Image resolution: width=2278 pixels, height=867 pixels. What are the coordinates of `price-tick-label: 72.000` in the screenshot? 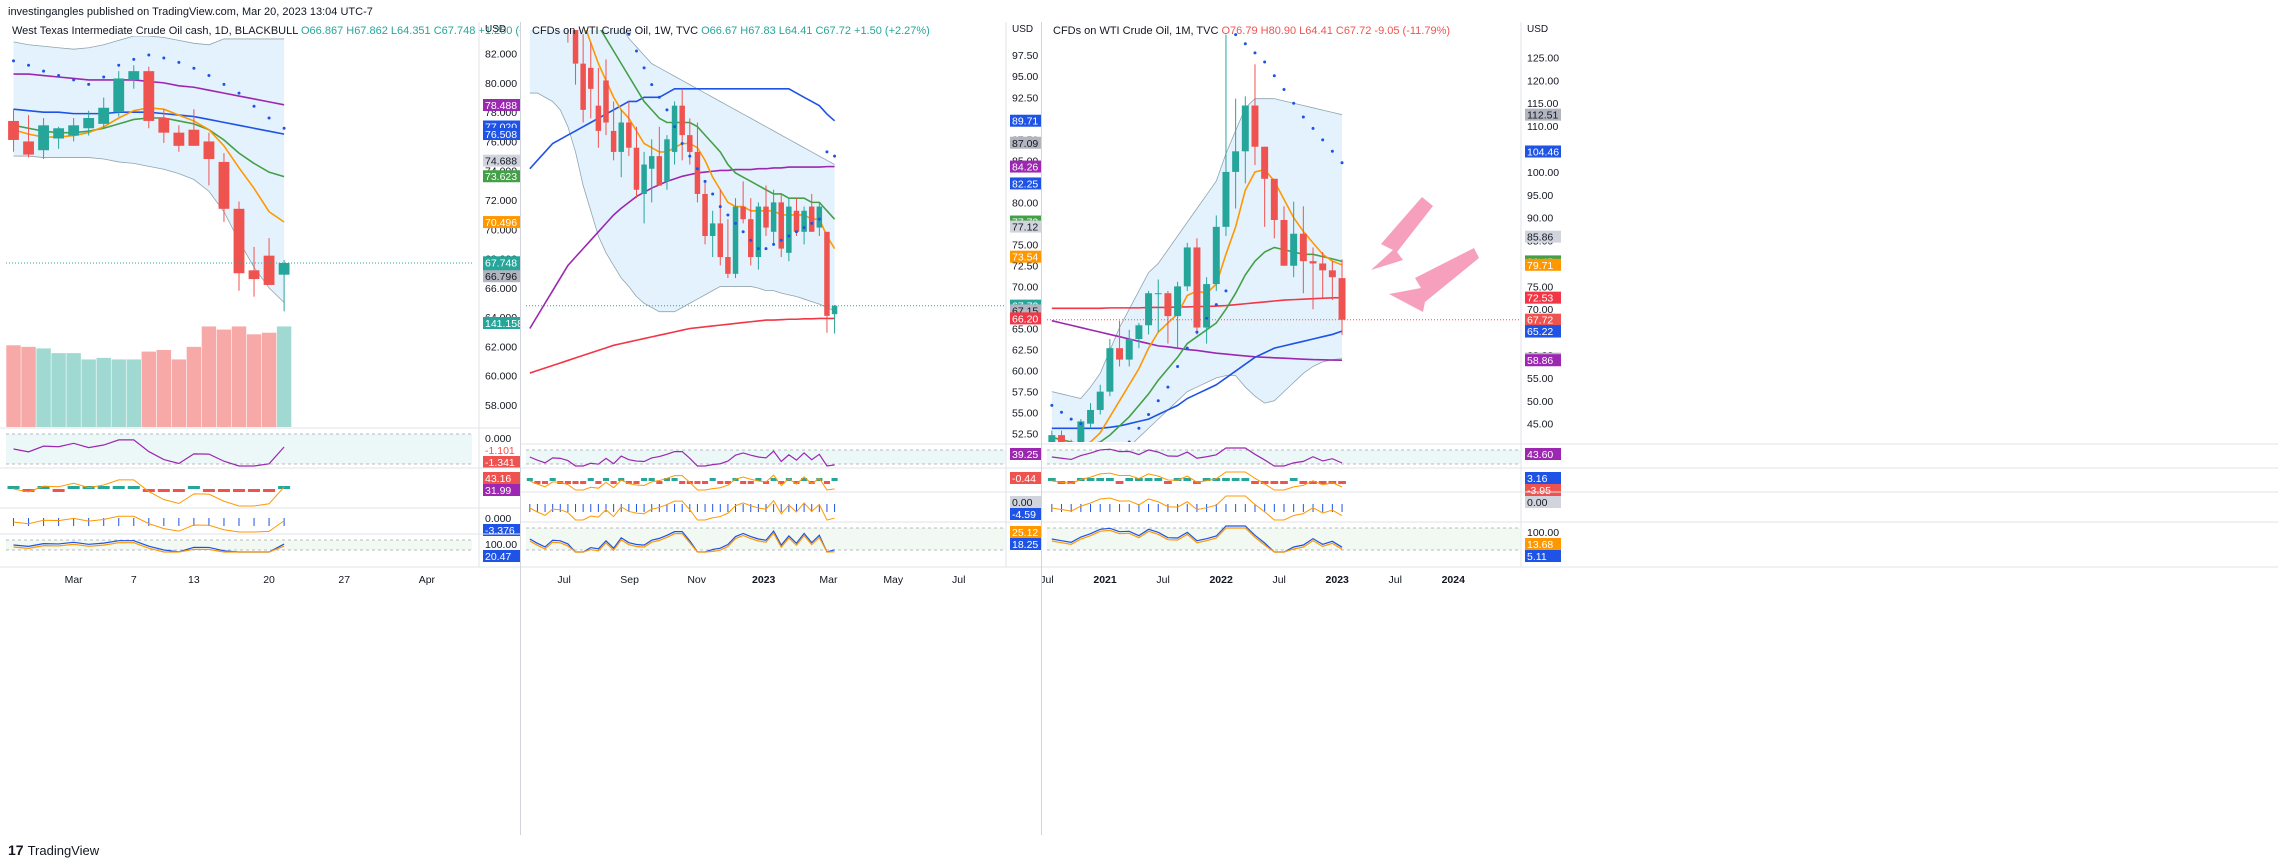 It's located at (501, 201).